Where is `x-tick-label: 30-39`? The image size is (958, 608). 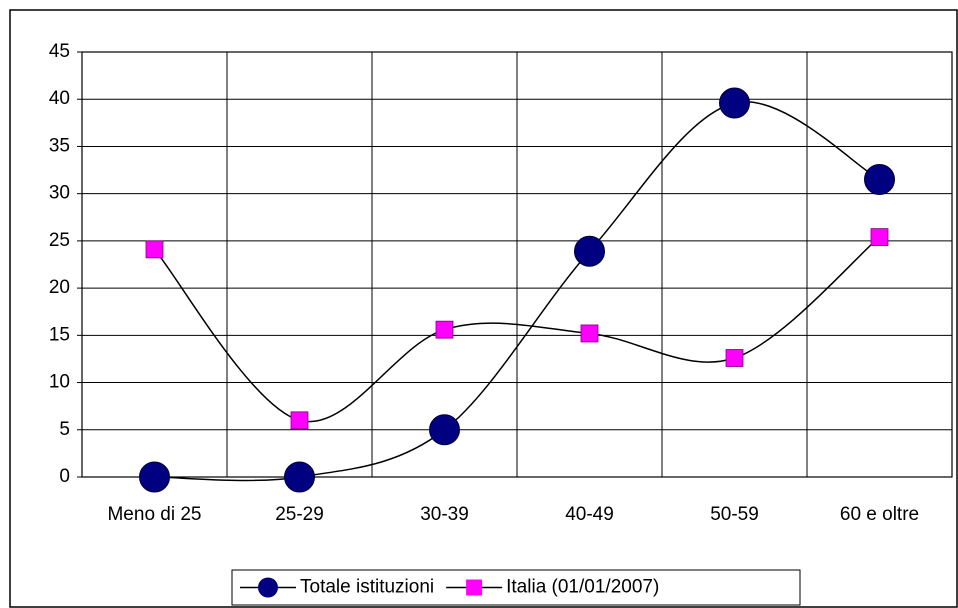 x-tick-label: 30-39 is located at coordinates (444, 514).